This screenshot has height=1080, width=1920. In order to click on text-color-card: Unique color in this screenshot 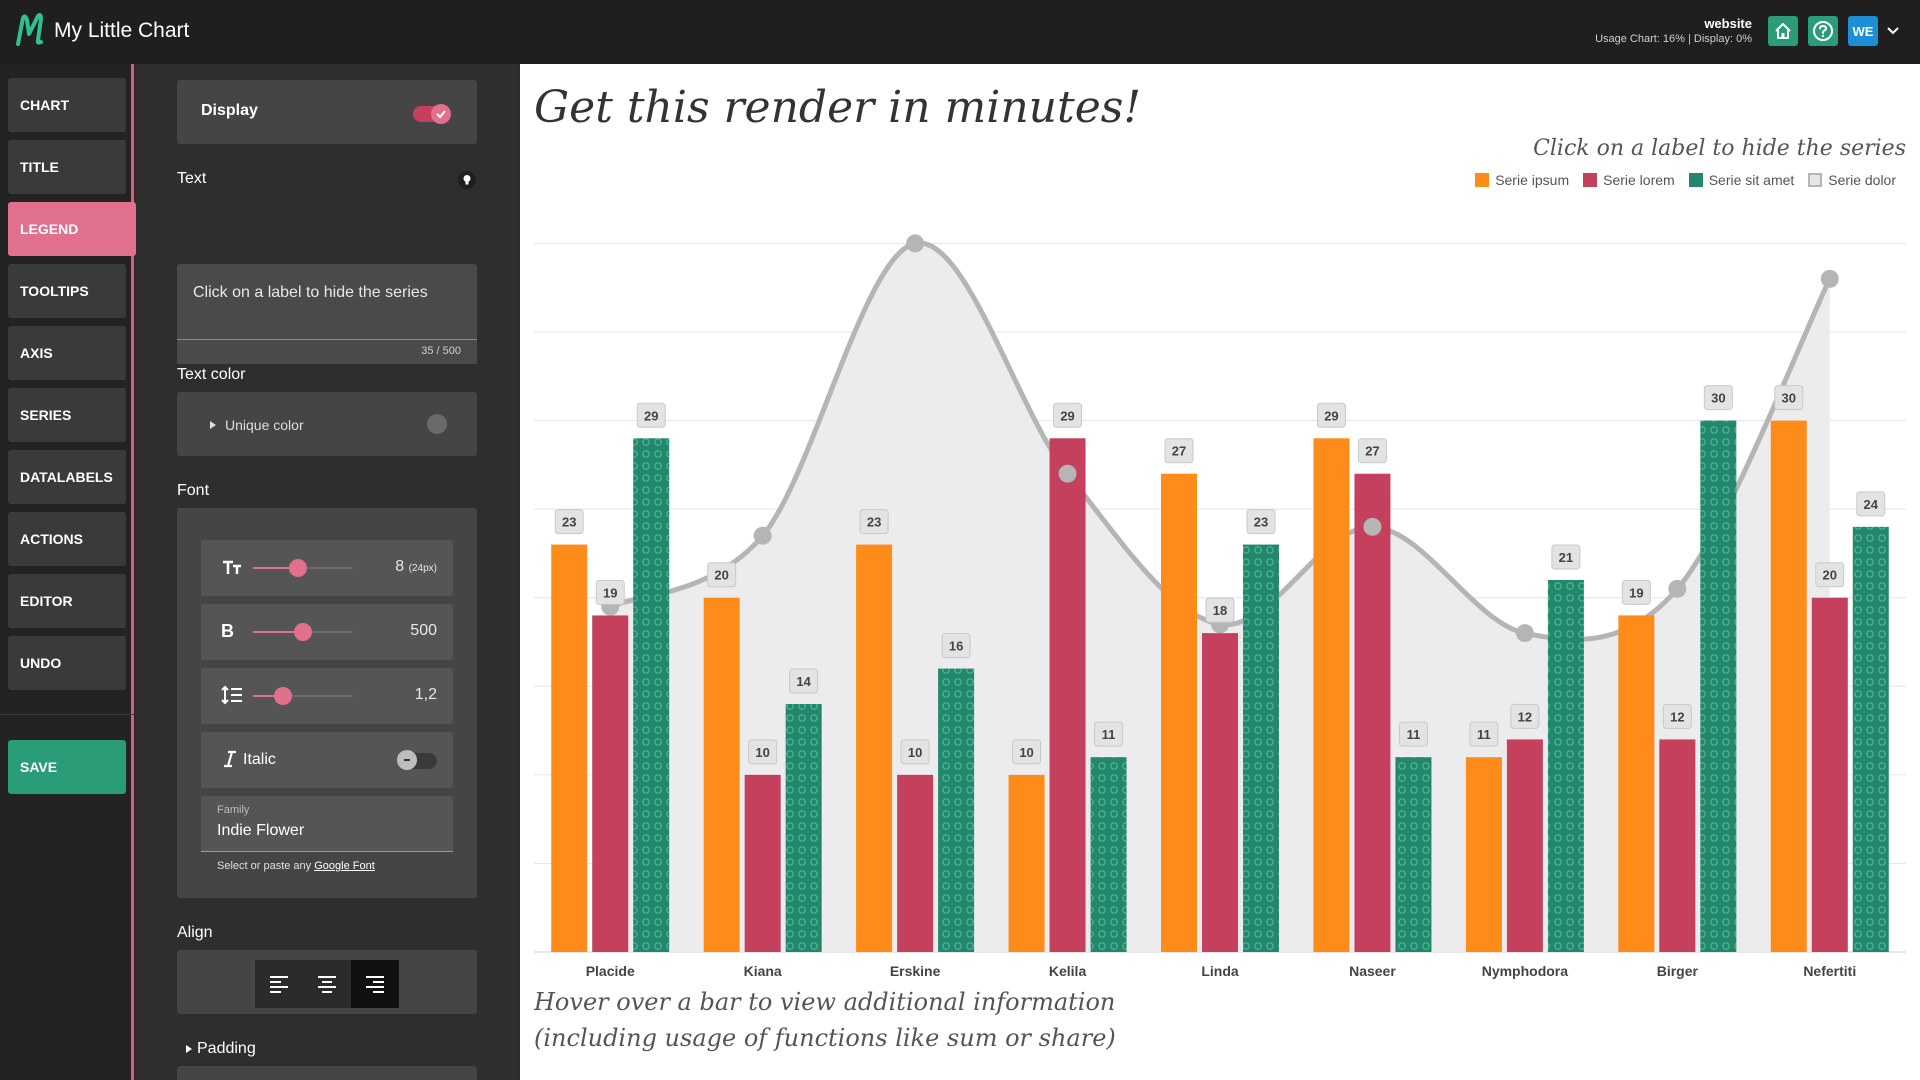, I will do `click(327, 424)`.